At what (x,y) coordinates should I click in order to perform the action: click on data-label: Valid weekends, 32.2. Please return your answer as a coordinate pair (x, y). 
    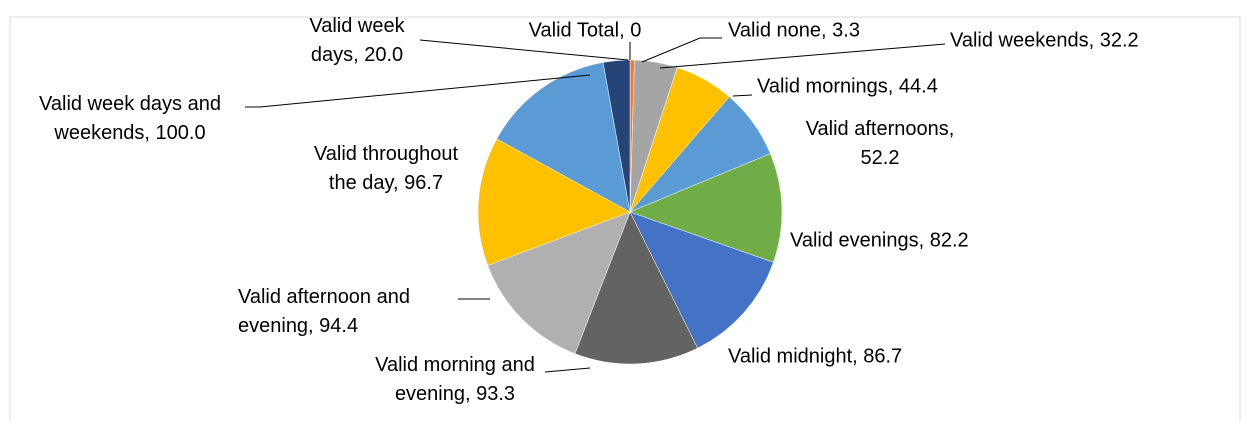
    Looking at the image, I should click on (1044, 40).